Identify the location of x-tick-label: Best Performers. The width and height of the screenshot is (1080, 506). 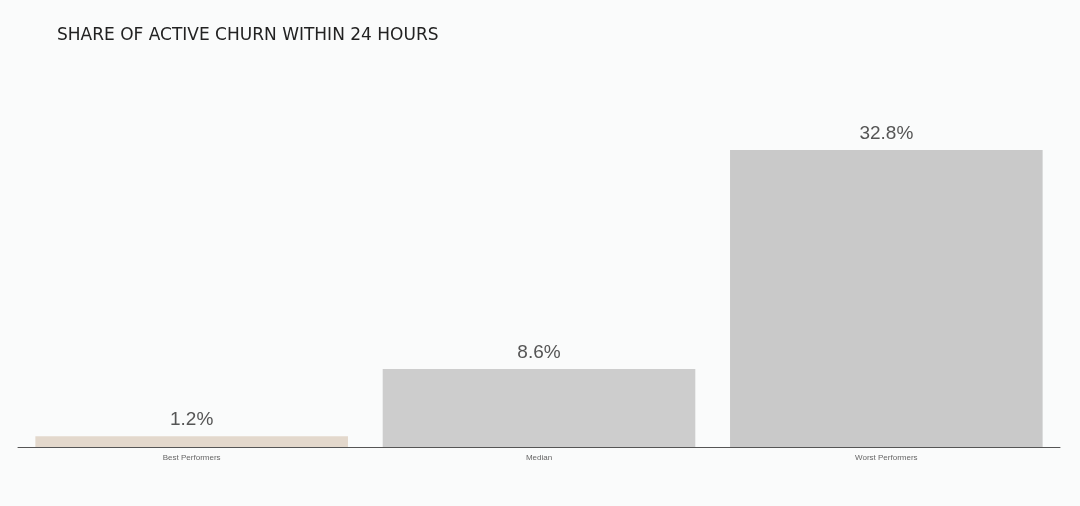
(191, 457).